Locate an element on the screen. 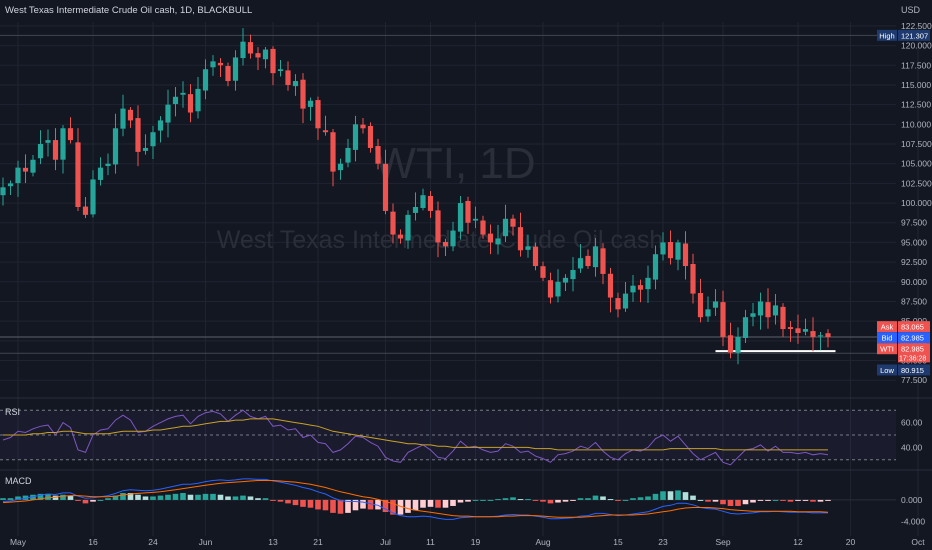 Image resolution: width=932 pixels, height=550 pixels. macd-label: MACD is located at coordinates (18, 481).